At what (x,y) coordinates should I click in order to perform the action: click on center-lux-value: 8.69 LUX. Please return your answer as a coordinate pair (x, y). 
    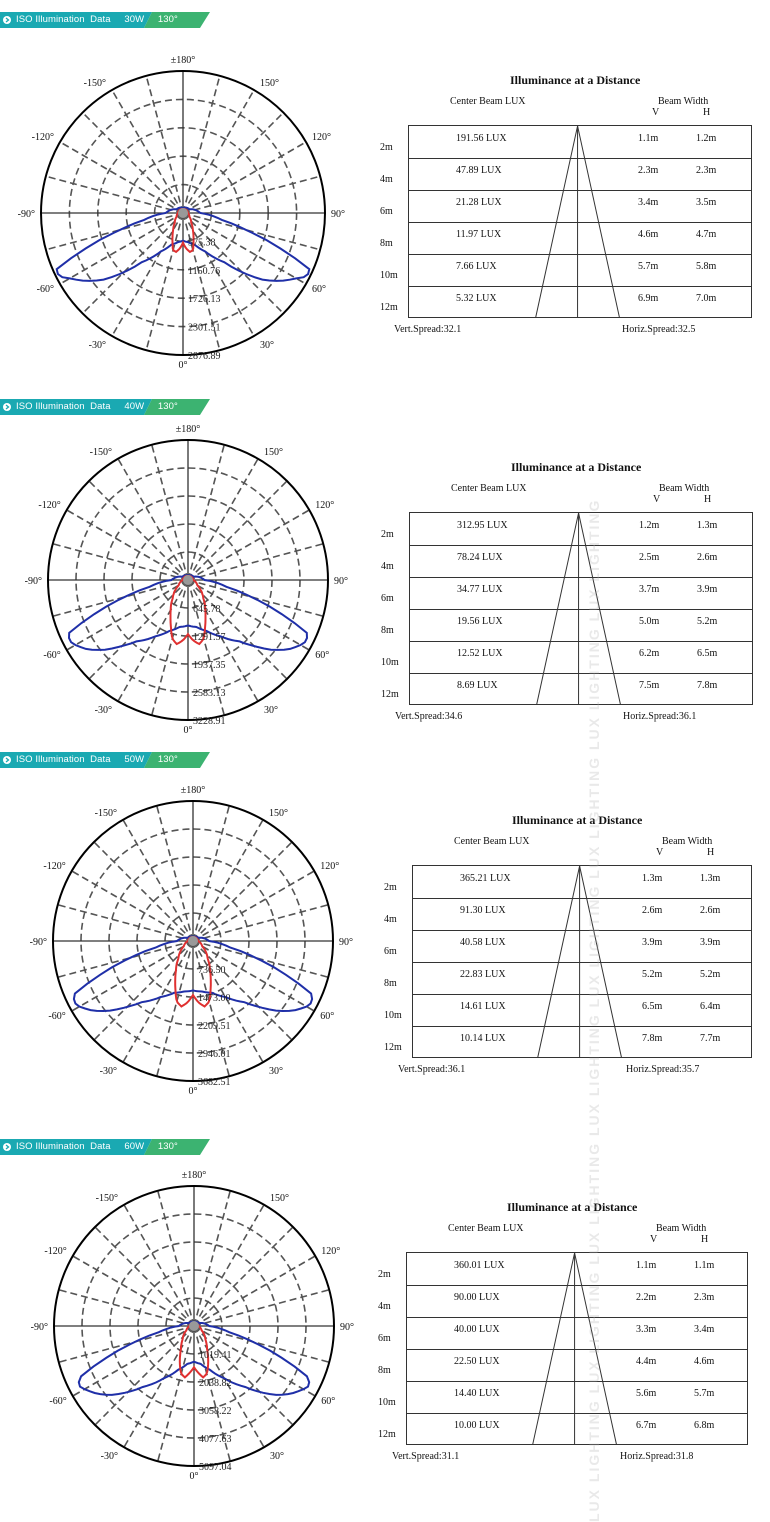
    Looking at the image, I should click on (477, 685).